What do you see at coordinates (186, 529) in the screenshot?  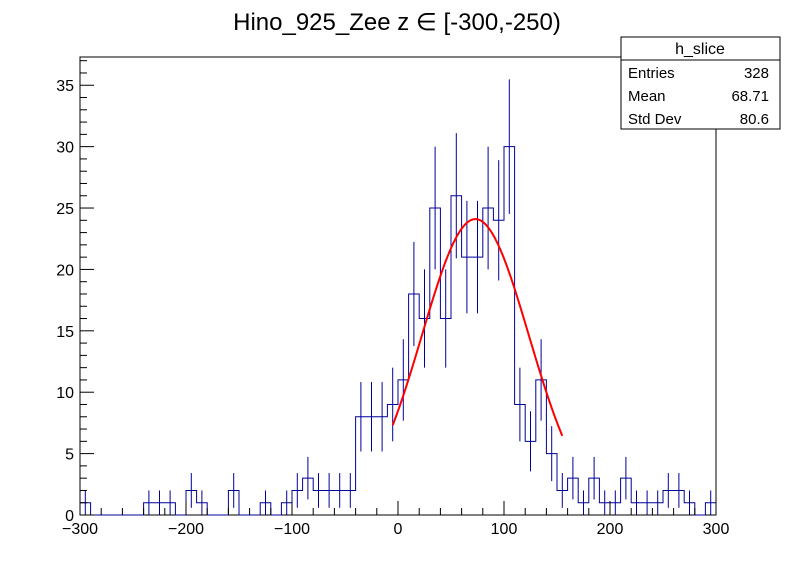 I see `x-tick-label: −200` at bounding box center [186, 529].